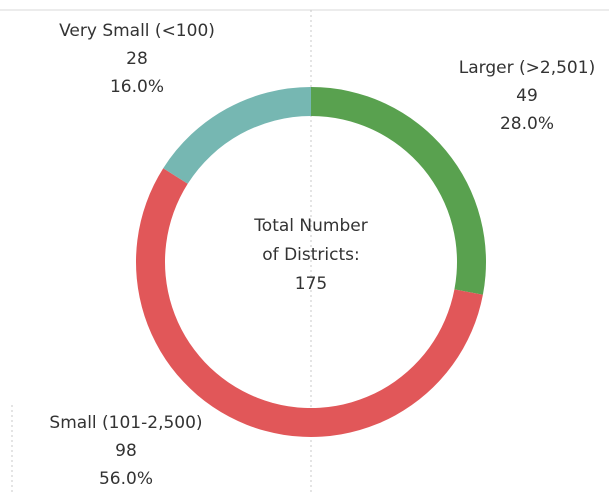  What do you see at coordinates (125, 423) in the screenshot?
I see `slice-label: Small (101-2,500)` at bounding box center [125, 423].